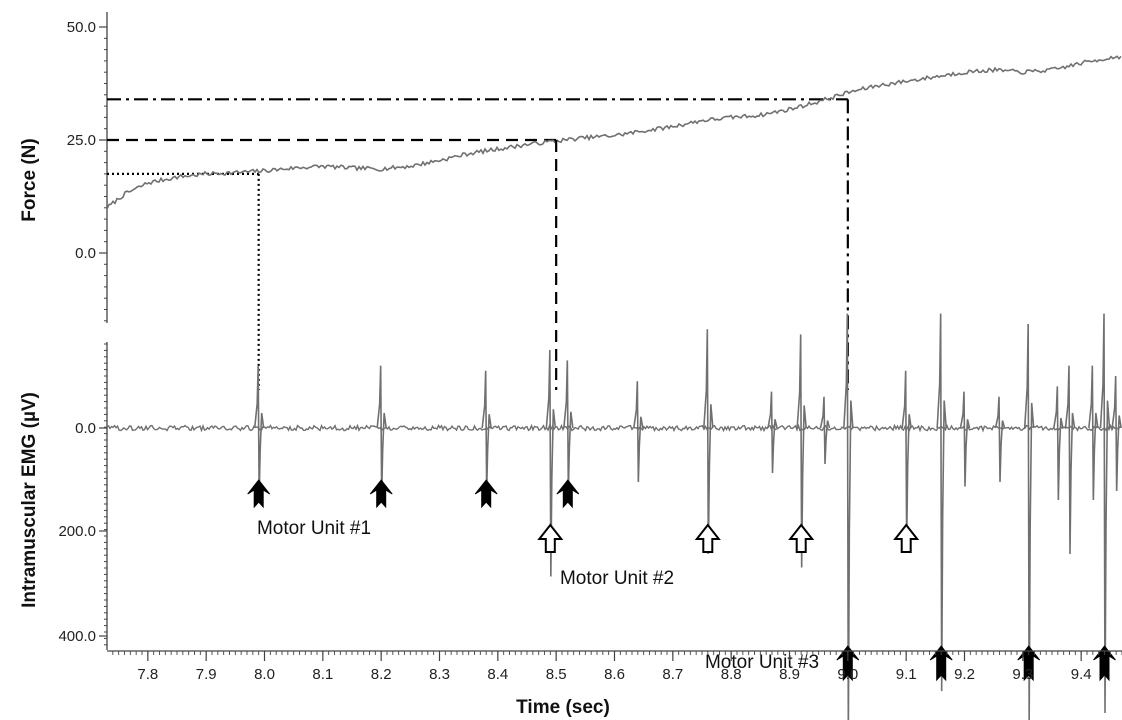 The height and width of the screenshot is (720, 1122). What do you see at coordinates (29, 179) in the screenshot?
I see `force-axis-title: Force (N)` at bounding box center [29, 179].